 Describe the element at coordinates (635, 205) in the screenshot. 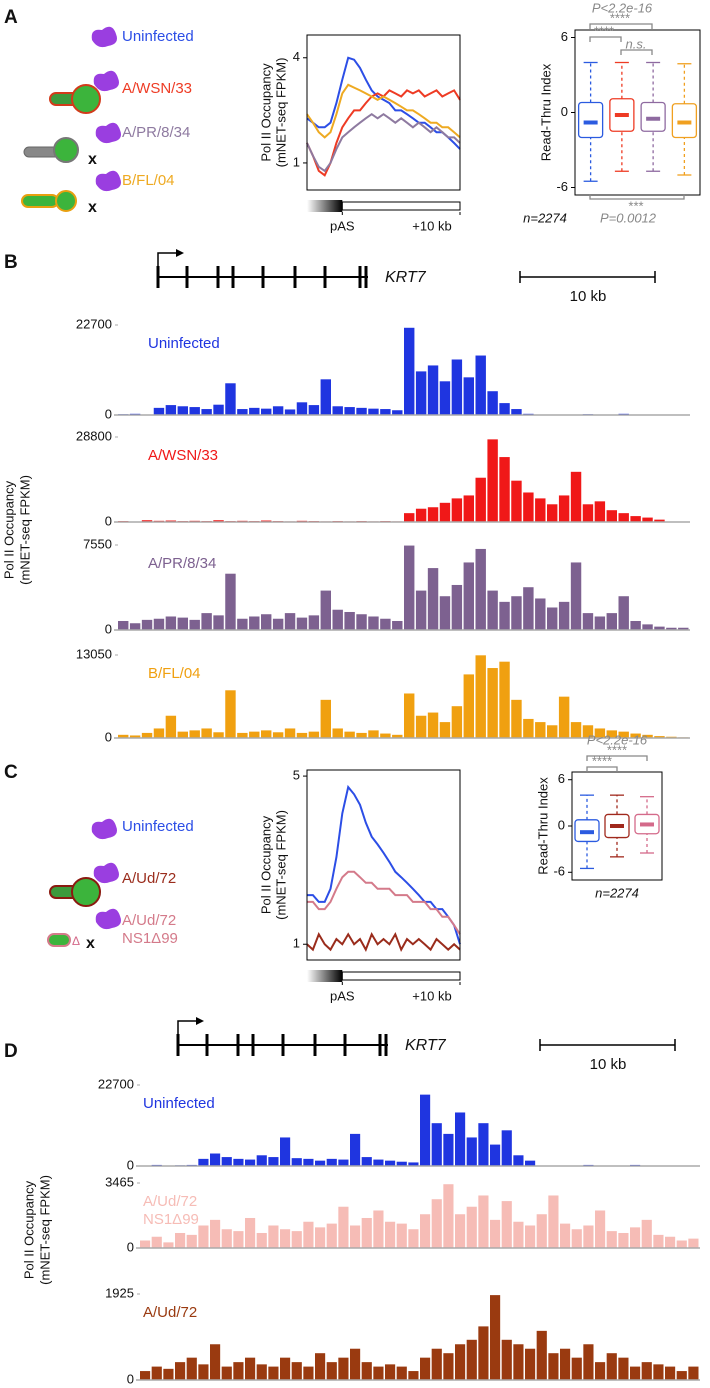

I see `annotation: ***` at that location.